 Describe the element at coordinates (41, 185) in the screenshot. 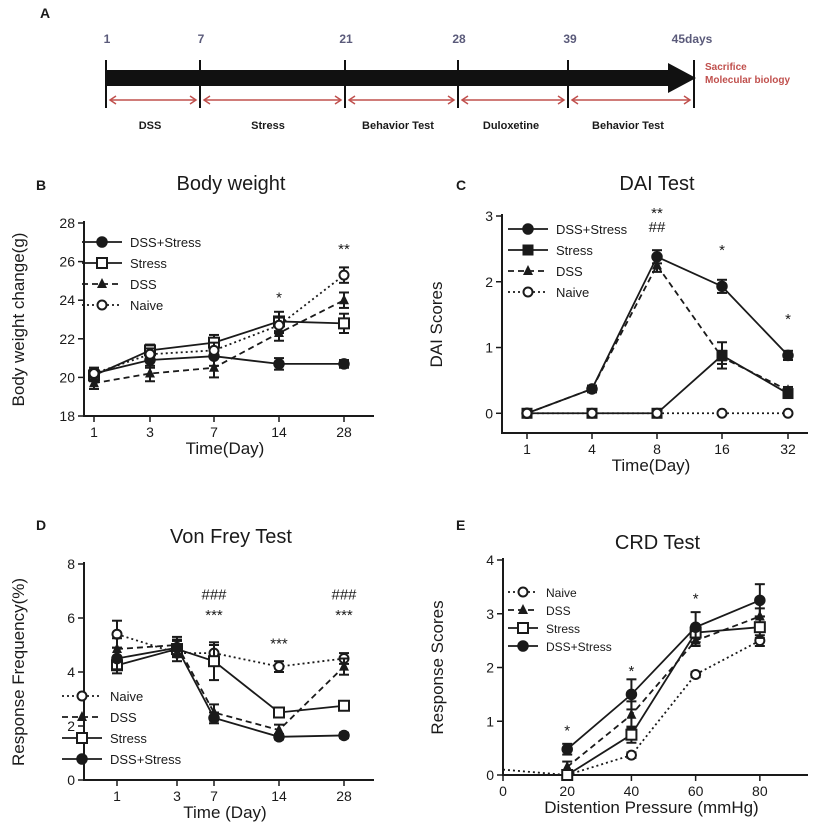

I see `panel-label: B` at that location.